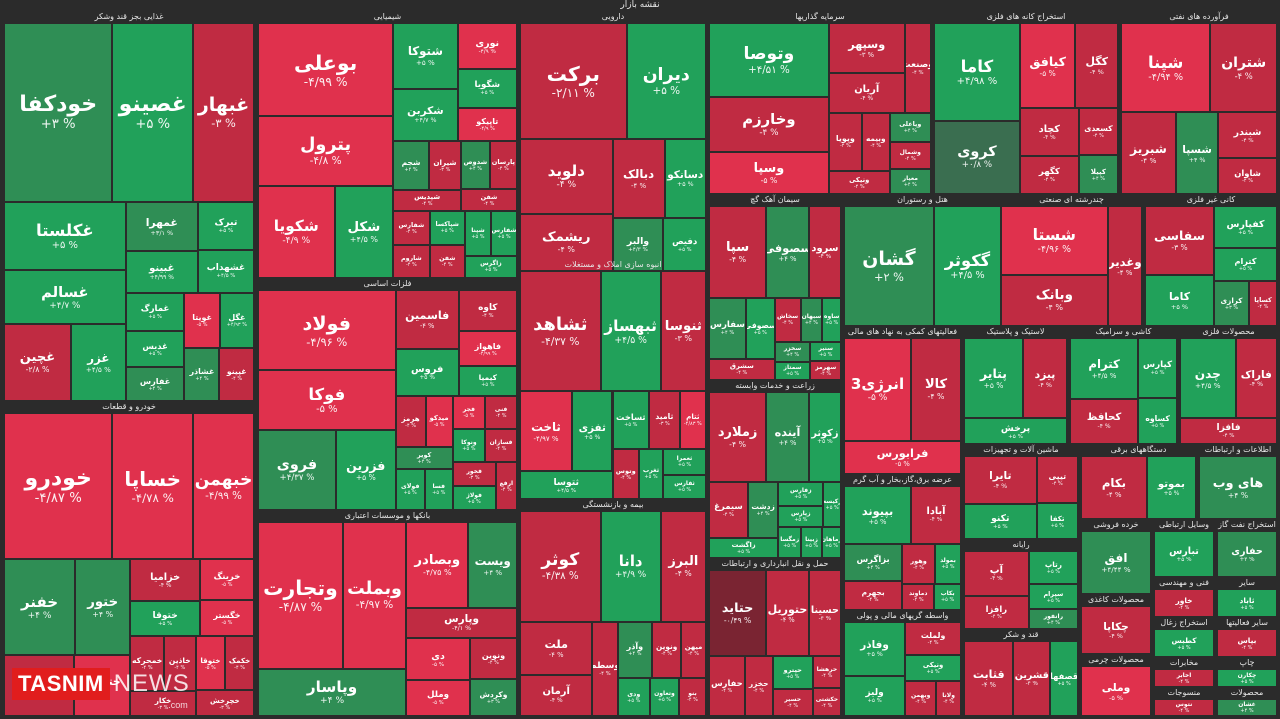 The height and width of the screenshot is (719, 1280). Describe the element at coordinates (832, 504) in the screenshot. I see `stock-tile: زکیسه +۵ %` at that location.